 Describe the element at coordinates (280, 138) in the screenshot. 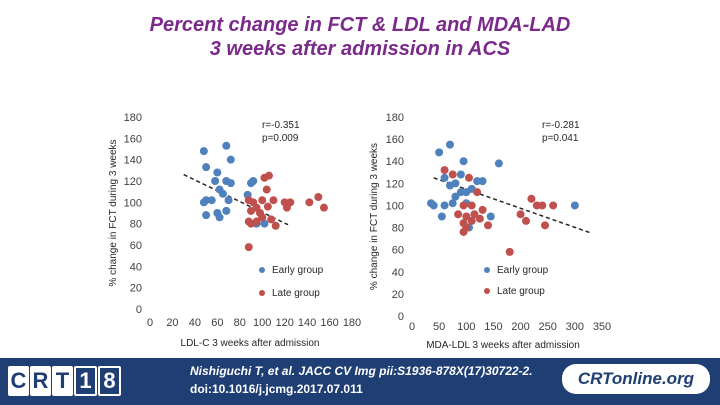

I see `correlation-p: p=0.009` at that location.